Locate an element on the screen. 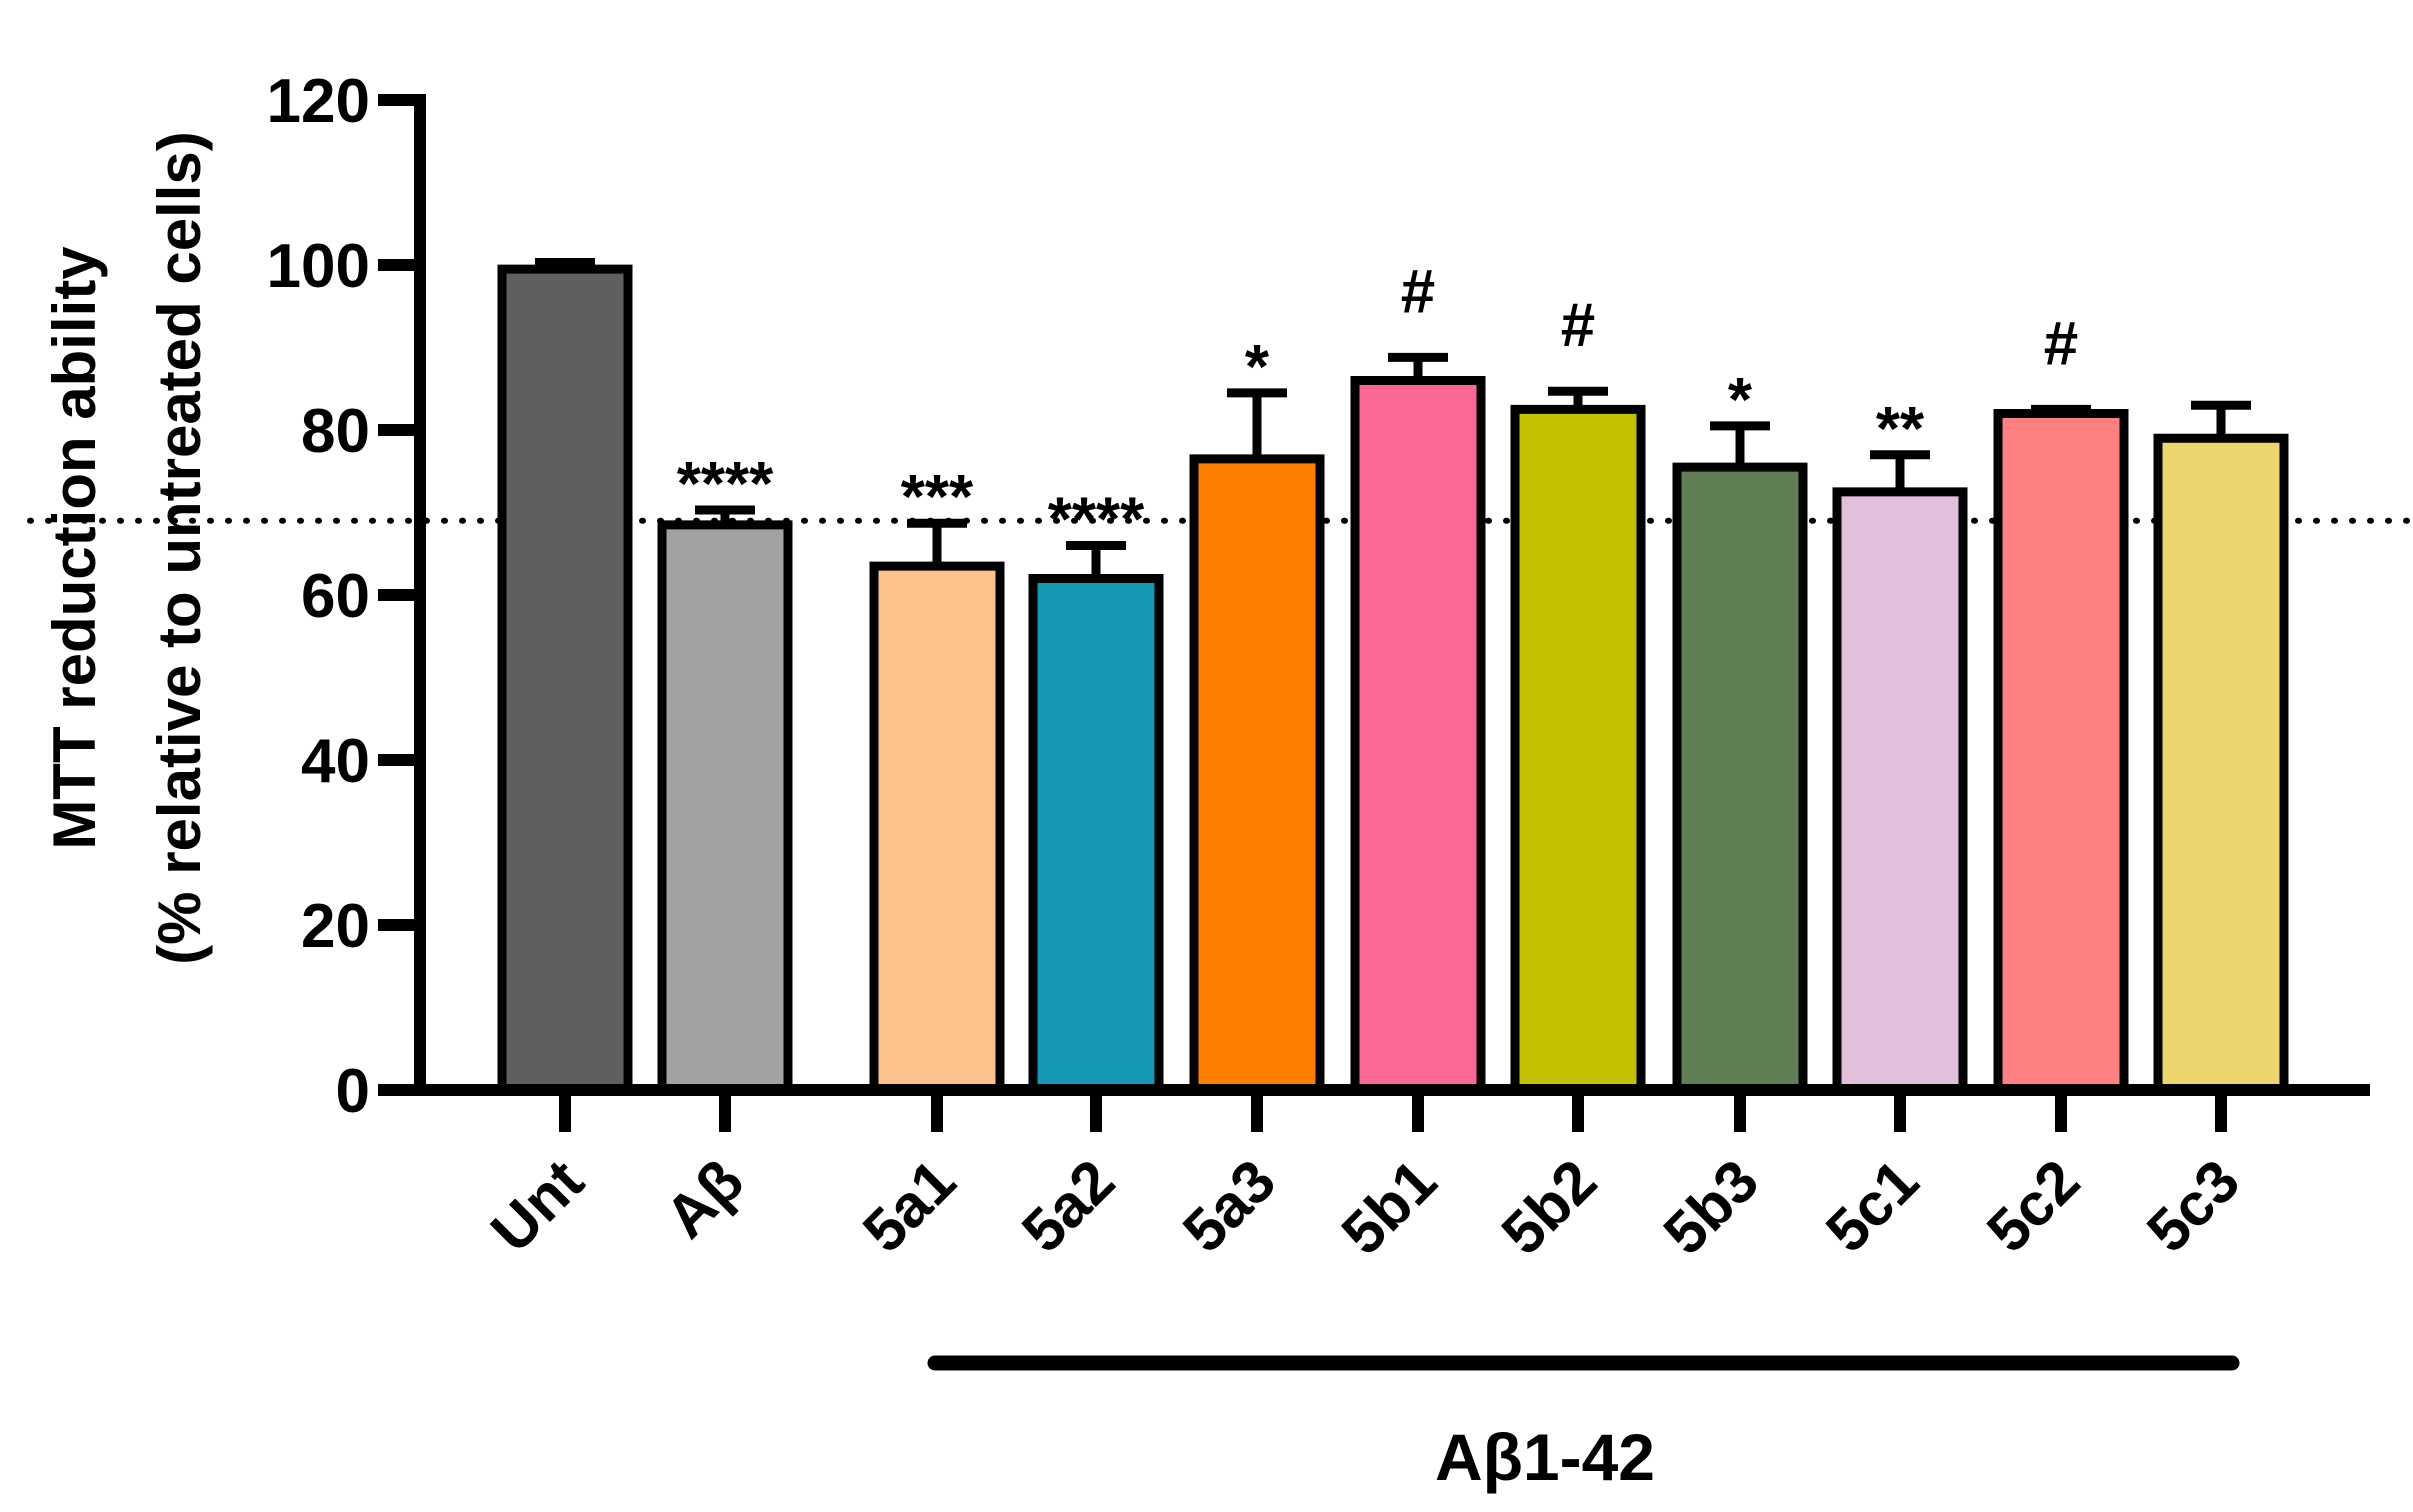 This screenshot has width=2413, height=1512. y-axis-label-line-1: MTT reduction ability is located at coordinates (74, 548).